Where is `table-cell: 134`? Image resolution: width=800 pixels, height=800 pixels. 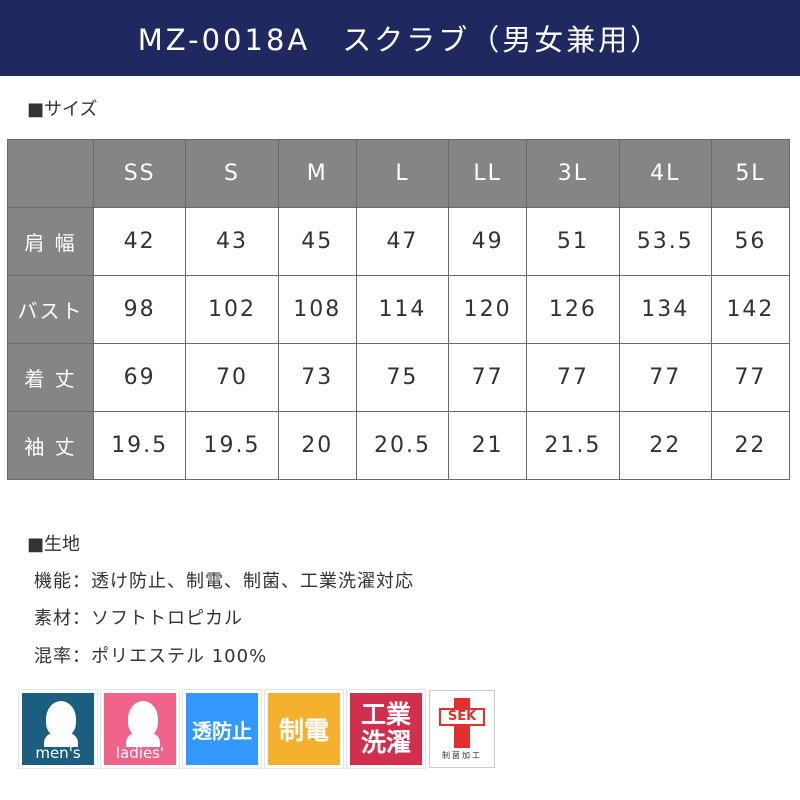
table-cell: 134 is located at coordinates (665, 309).